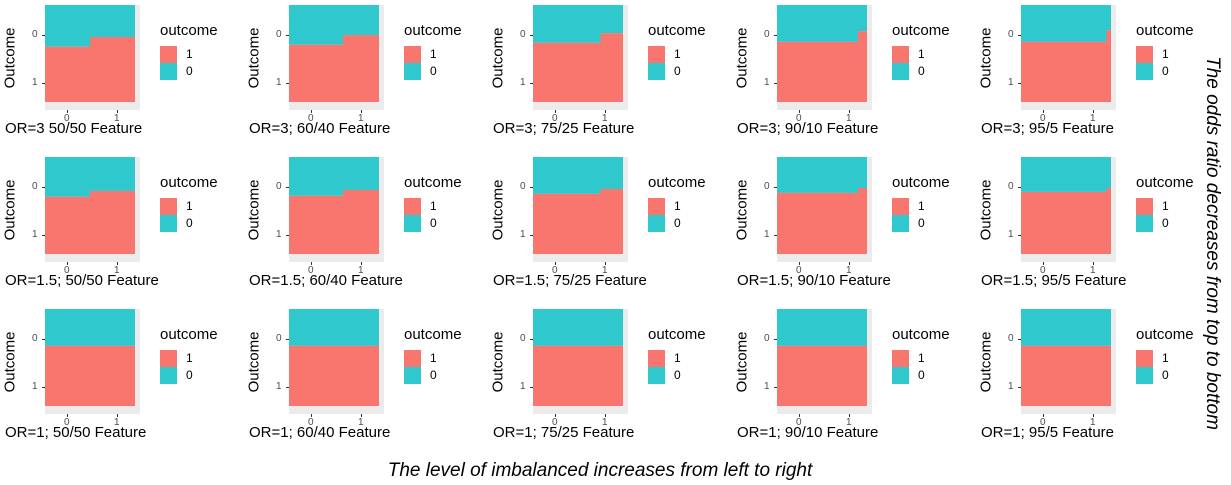 The image size is (1231, 485). What do you see at coordinates (610, 379) in the screenshot?
I see `chart-panel: Outcome 0 1 0 1 OR=1; 75/25 Feature outcome 1 0` at bounding box center [610, 379].